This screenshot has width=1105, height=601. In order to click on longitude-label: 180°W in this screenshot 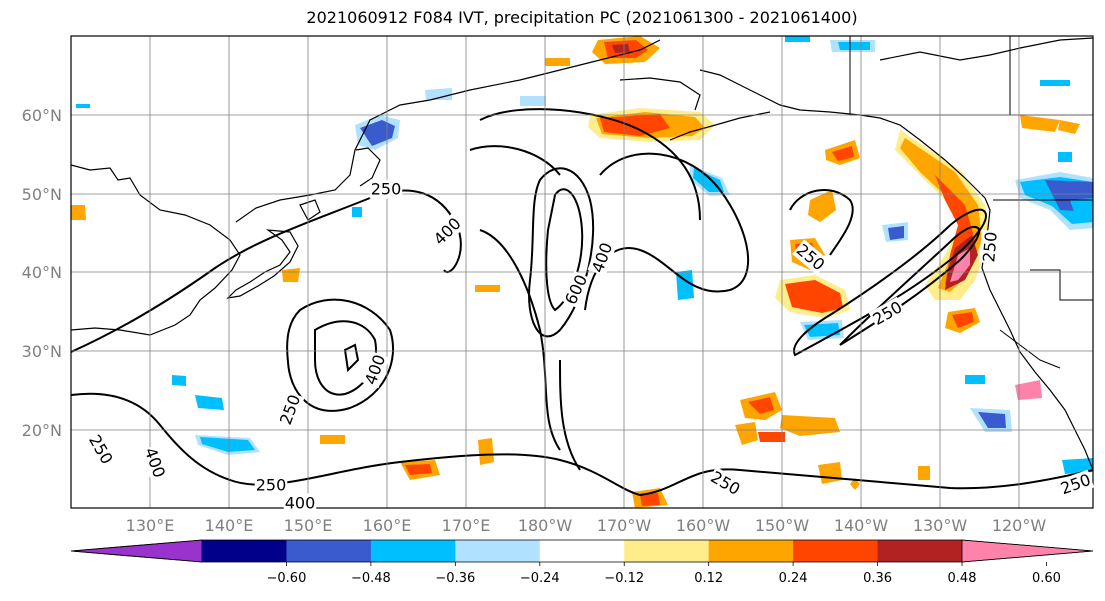, I will do `click(545, 525)`.